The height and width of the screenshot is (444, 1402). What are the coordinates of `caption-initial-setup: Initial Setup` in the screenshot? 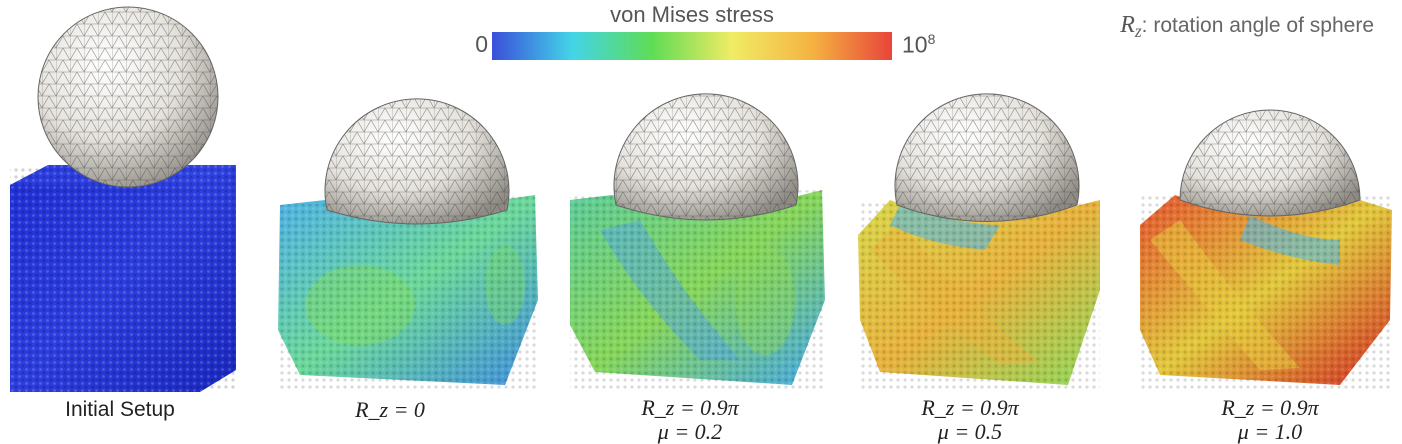 It's located at (120, 410).